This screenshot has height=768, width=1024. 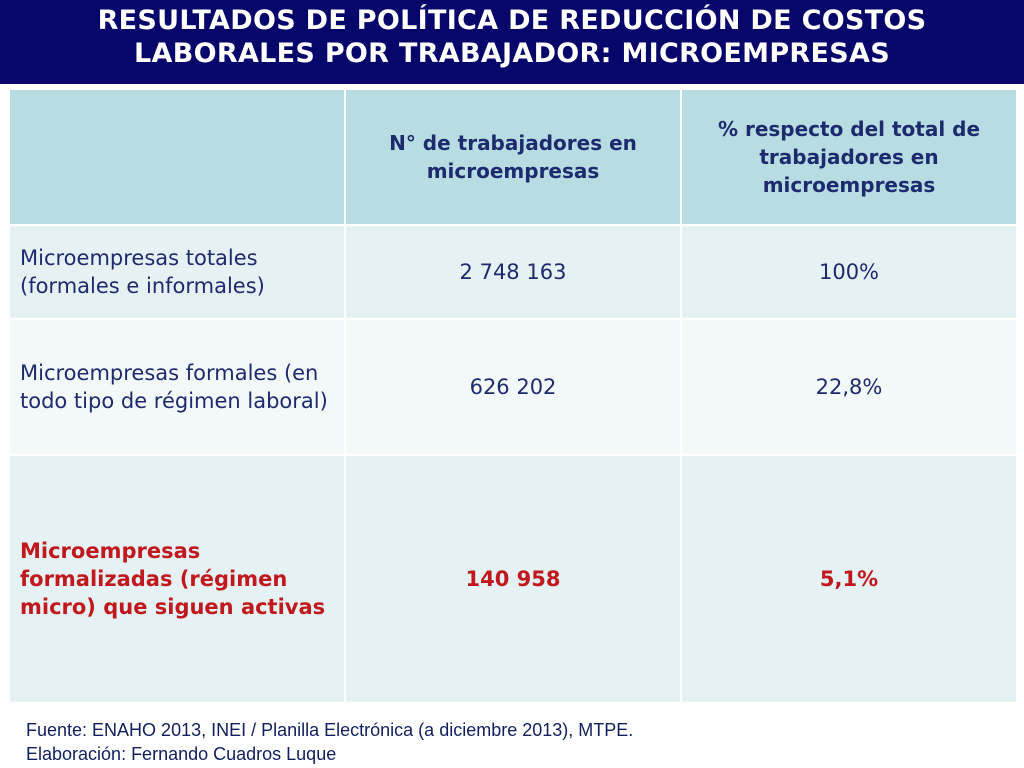 I want to click on row-workers: 2 748 163, so click(x=513, y=272).